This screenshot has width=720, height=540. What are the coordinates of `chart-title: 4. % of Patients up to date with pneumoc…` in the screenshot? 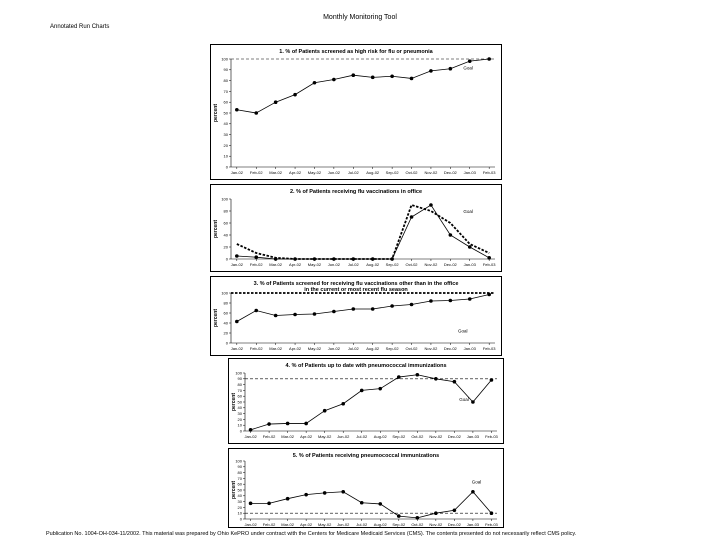 It's located at (365, 366).